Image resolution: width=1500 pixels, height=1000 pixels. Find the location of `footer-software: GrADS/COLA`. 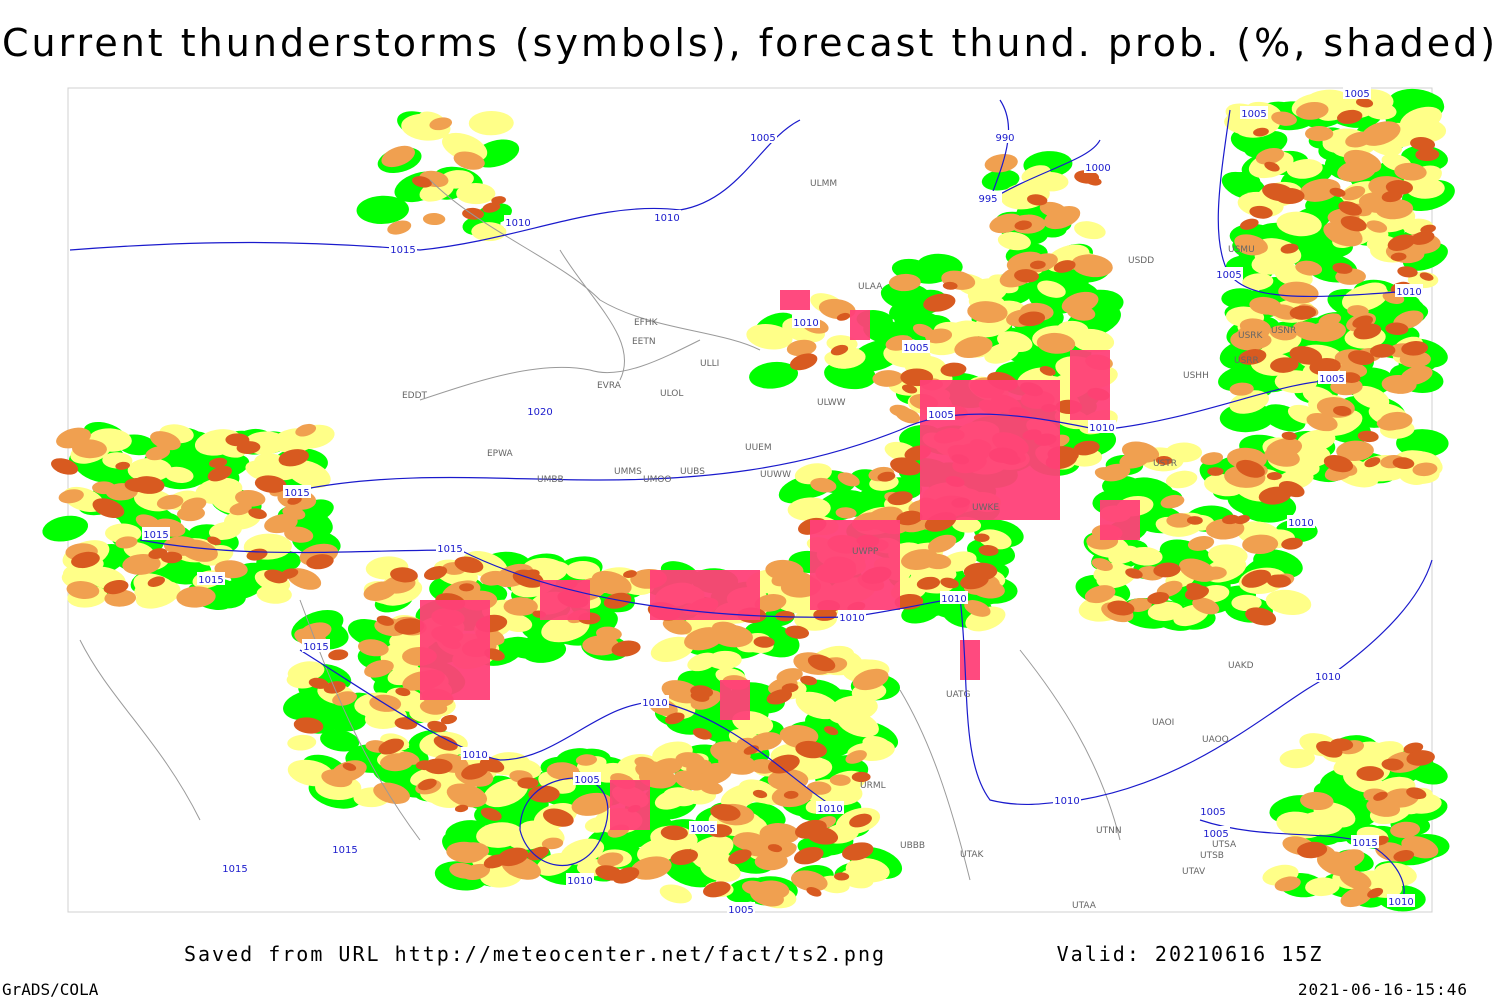

footer-software: GrADS/COLA is located at coordinates (50, 989).